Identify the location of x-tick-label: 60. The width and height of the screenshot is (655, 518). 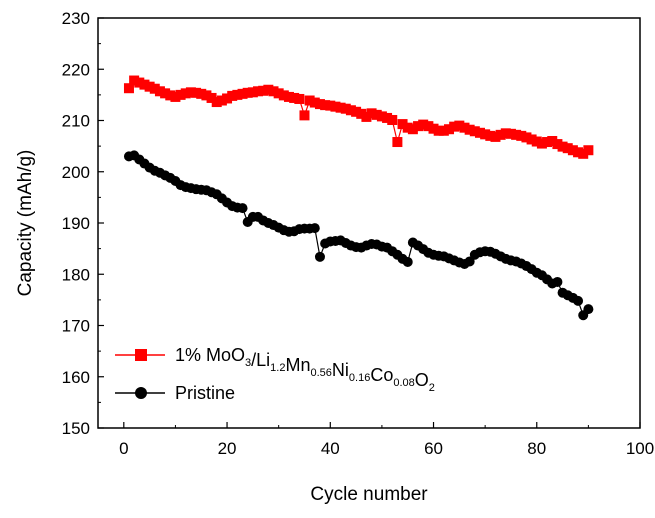
(433, 448).